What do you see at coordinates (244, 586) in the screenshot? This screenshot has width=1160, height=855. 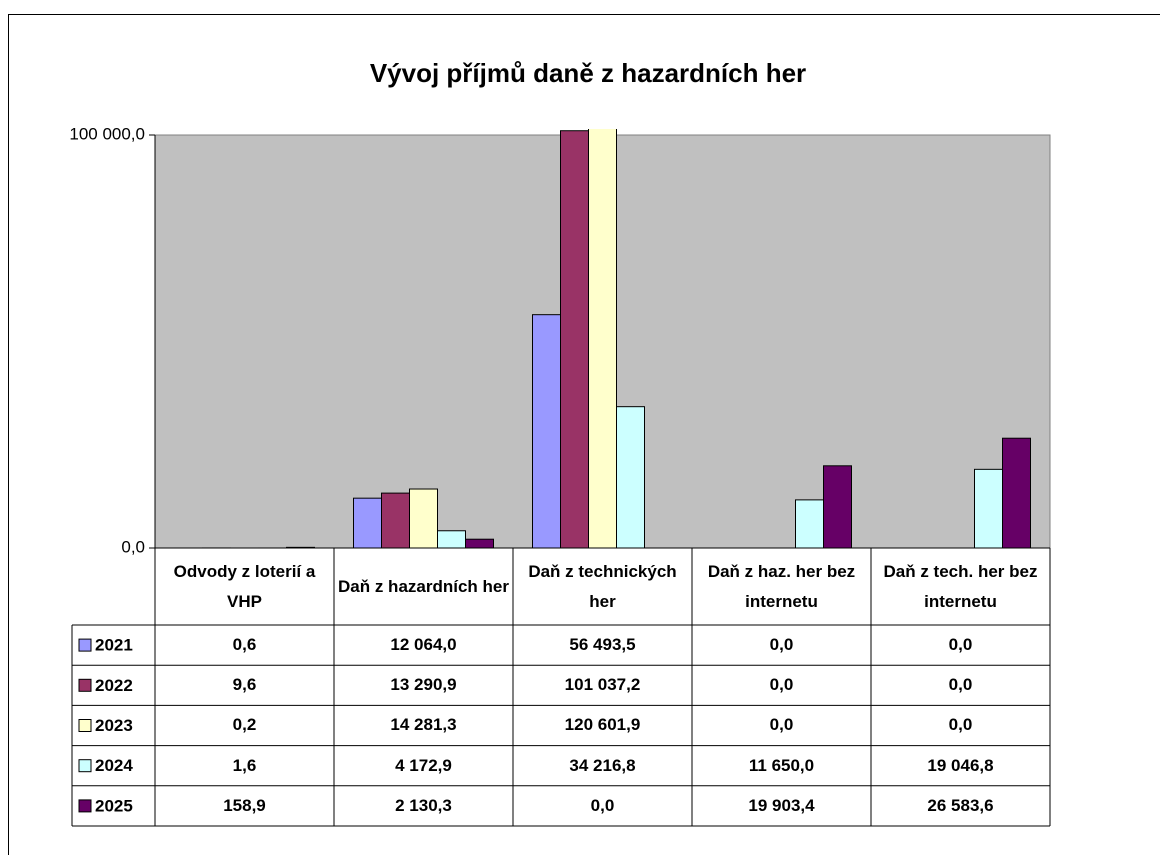 I see `category-label: Odvody z loterií a VHP` at bounding box center [244, 586].